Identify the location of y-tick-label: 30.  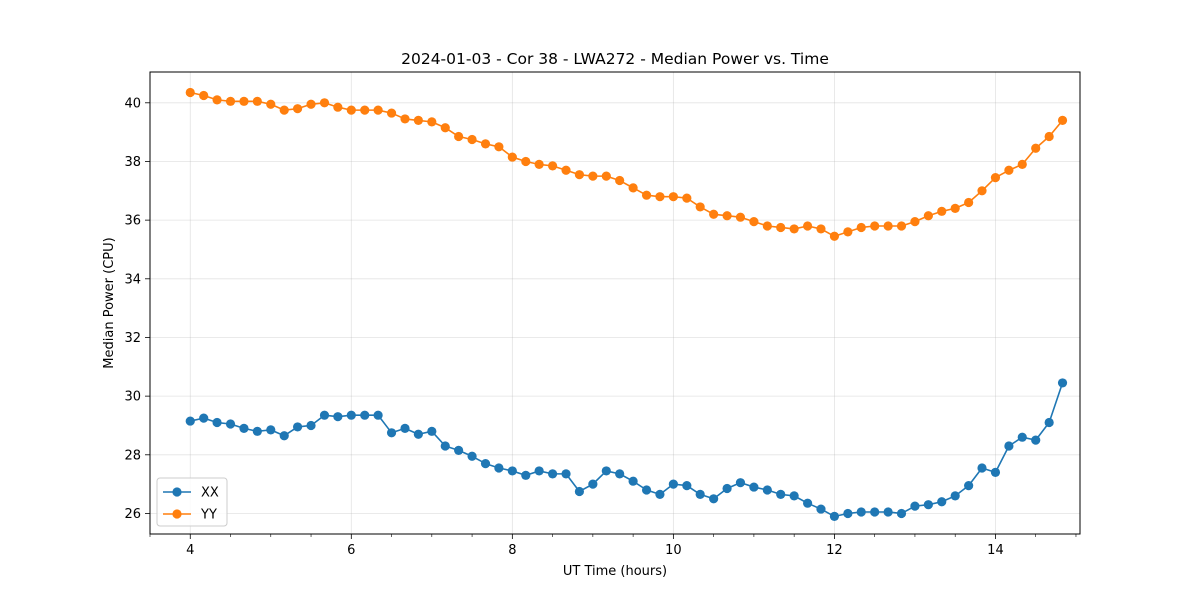
(132, 397).